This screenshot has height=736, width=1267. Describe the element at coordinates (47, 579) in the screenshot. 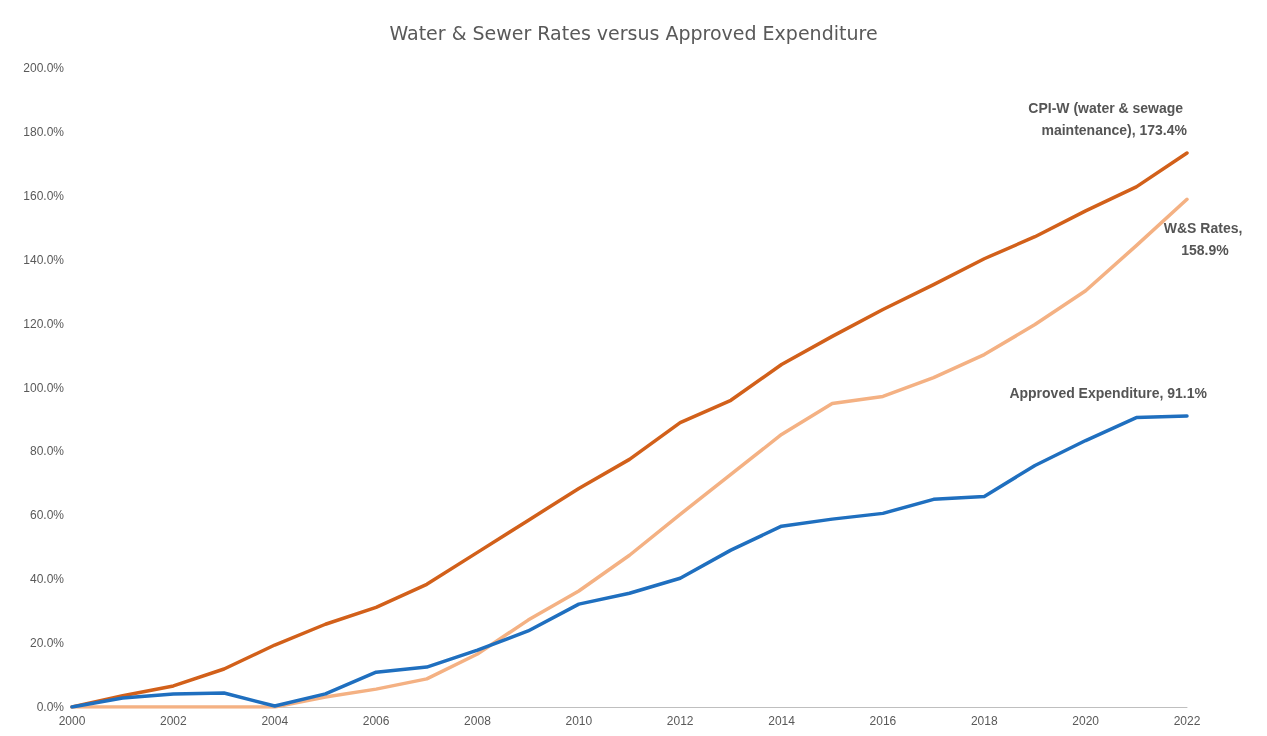

I see `y-tick-label: 40.0%` at that location.